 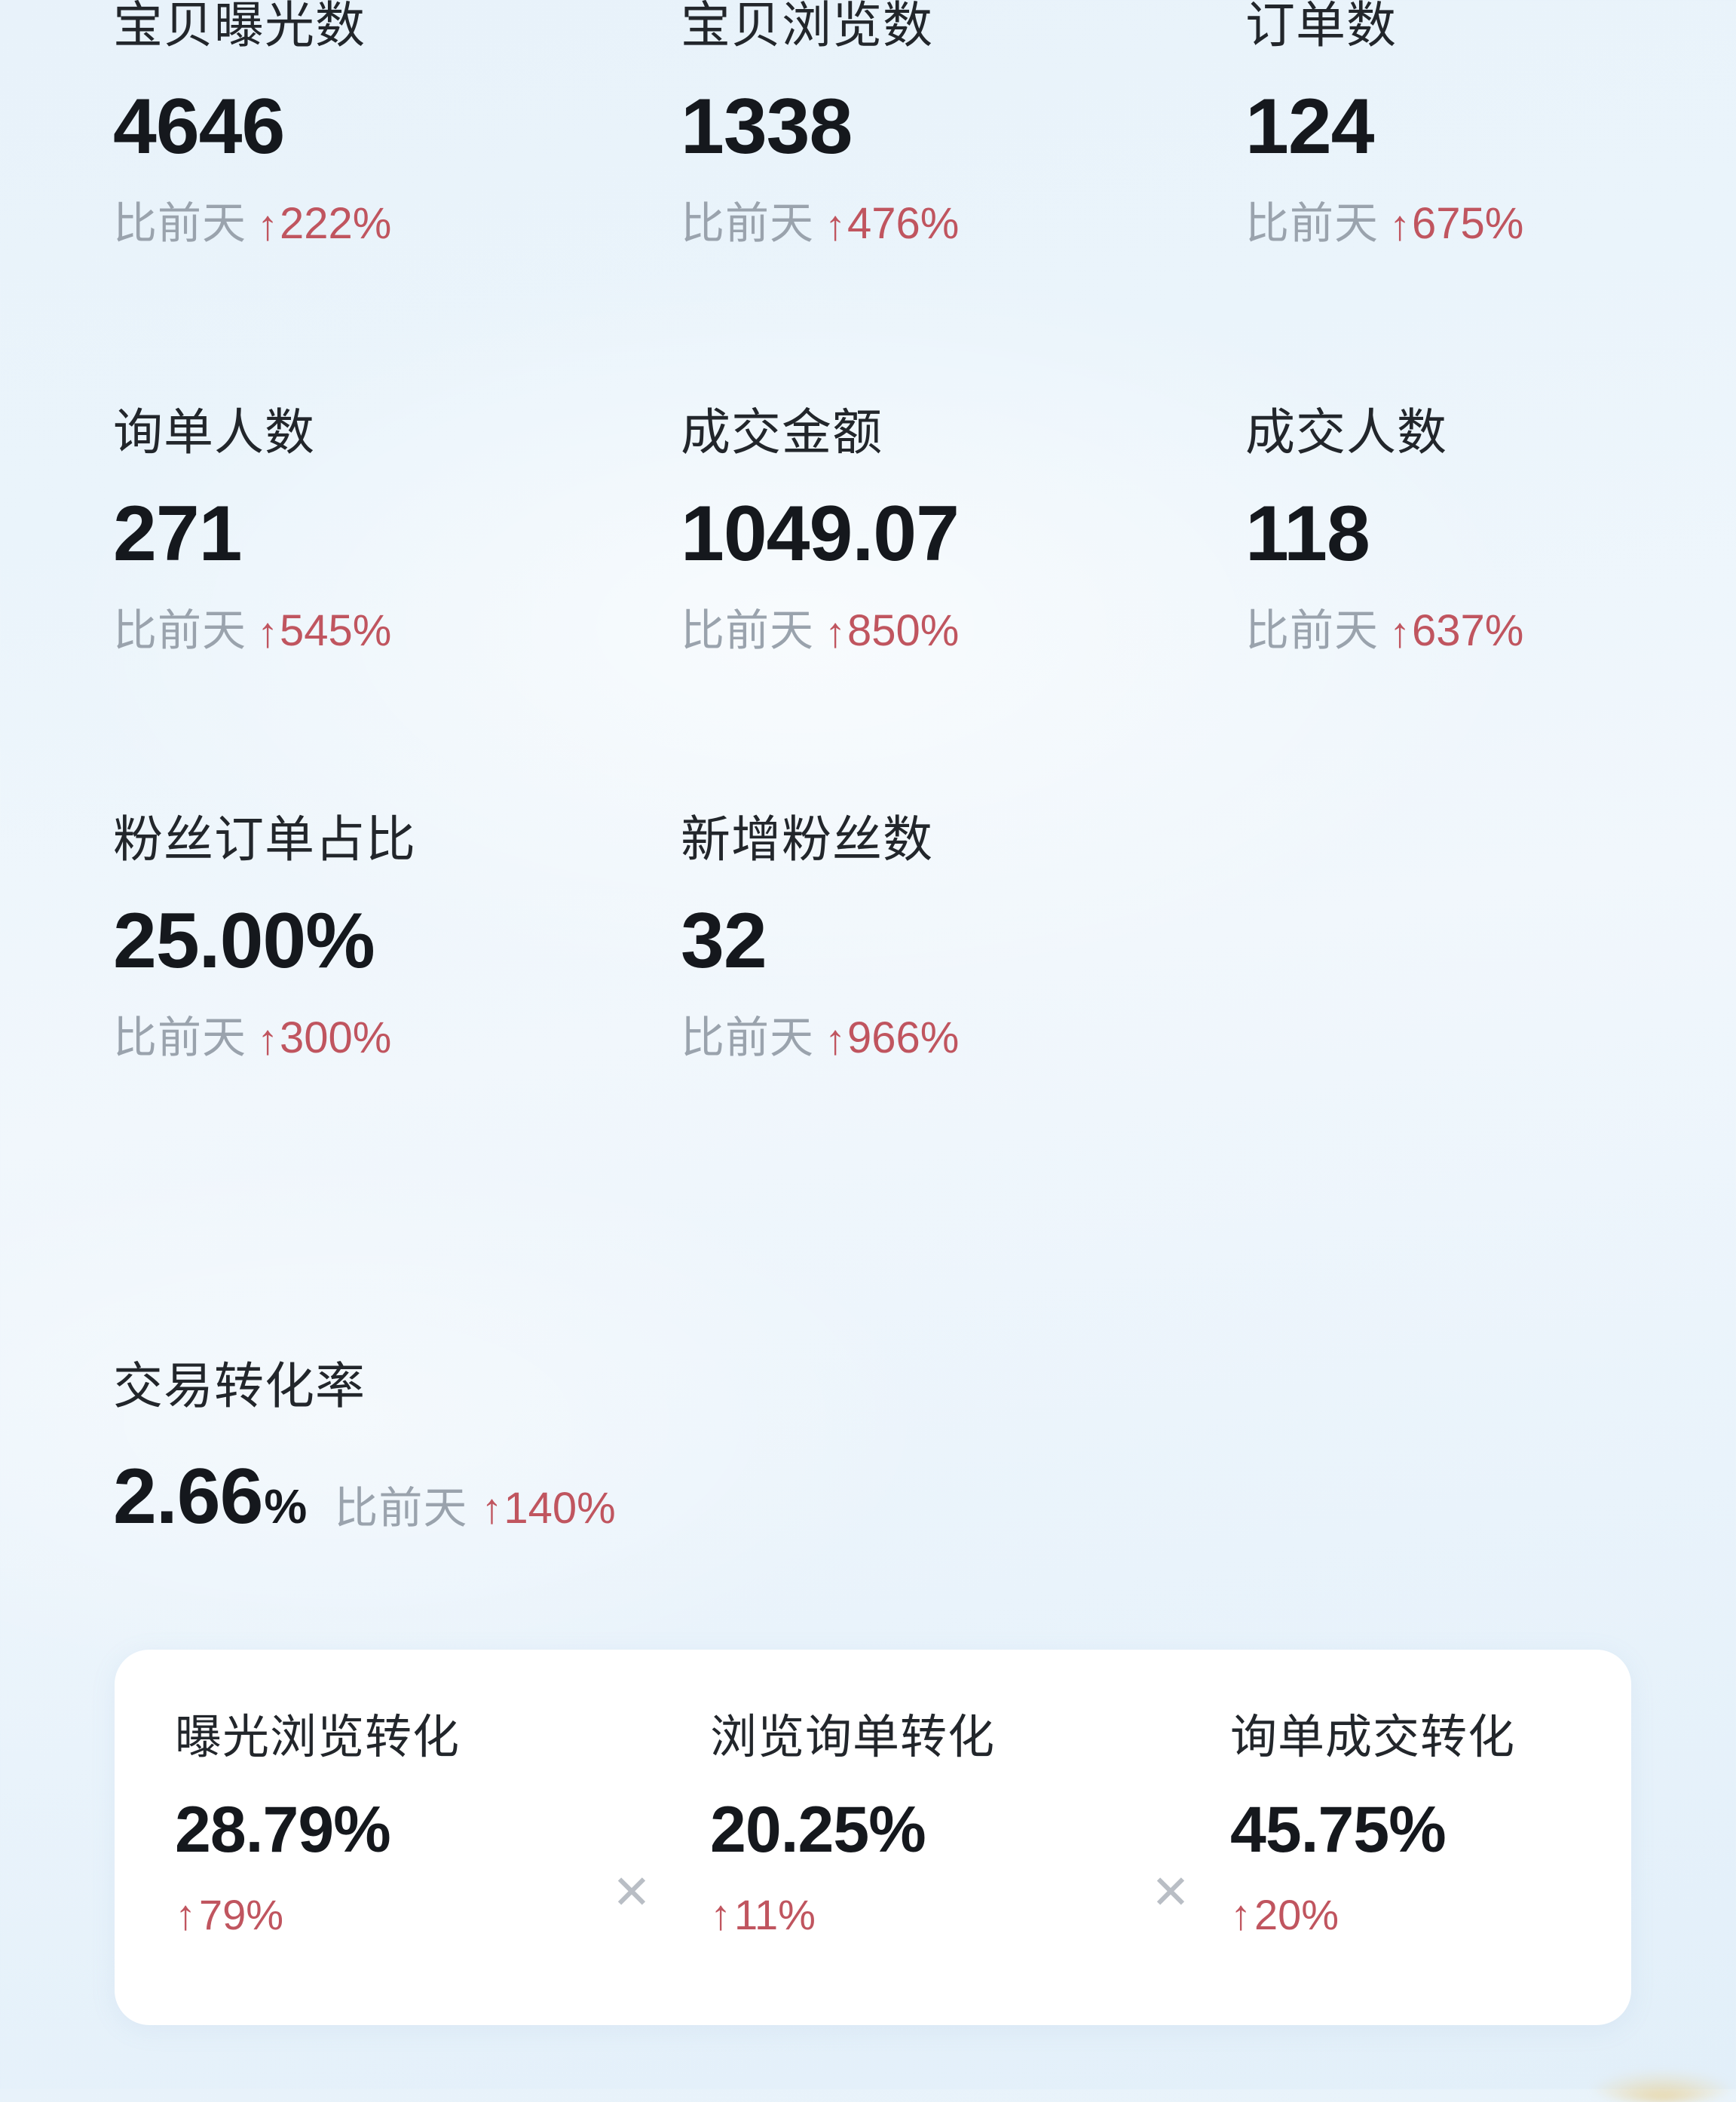 I want to click on metric-label: 新增粉丝数, so click(x=807, y=839).